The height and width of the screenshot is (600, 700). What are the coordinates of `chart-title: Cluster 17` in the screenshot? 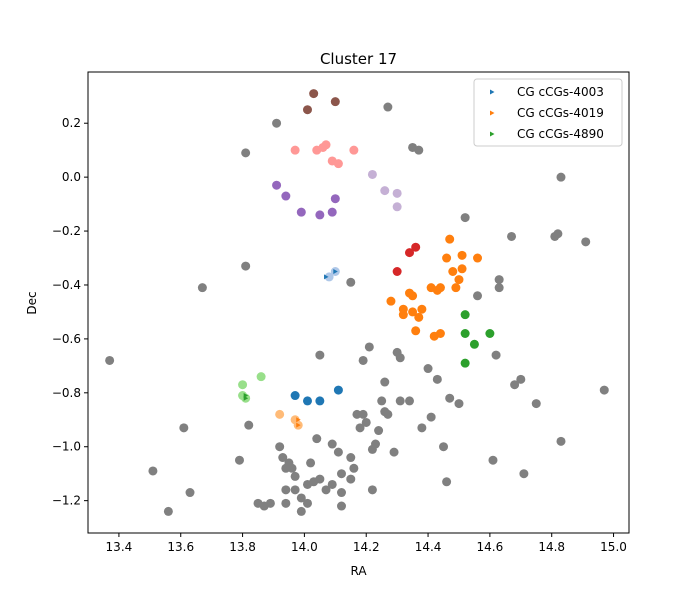 It's located at (358, 59).